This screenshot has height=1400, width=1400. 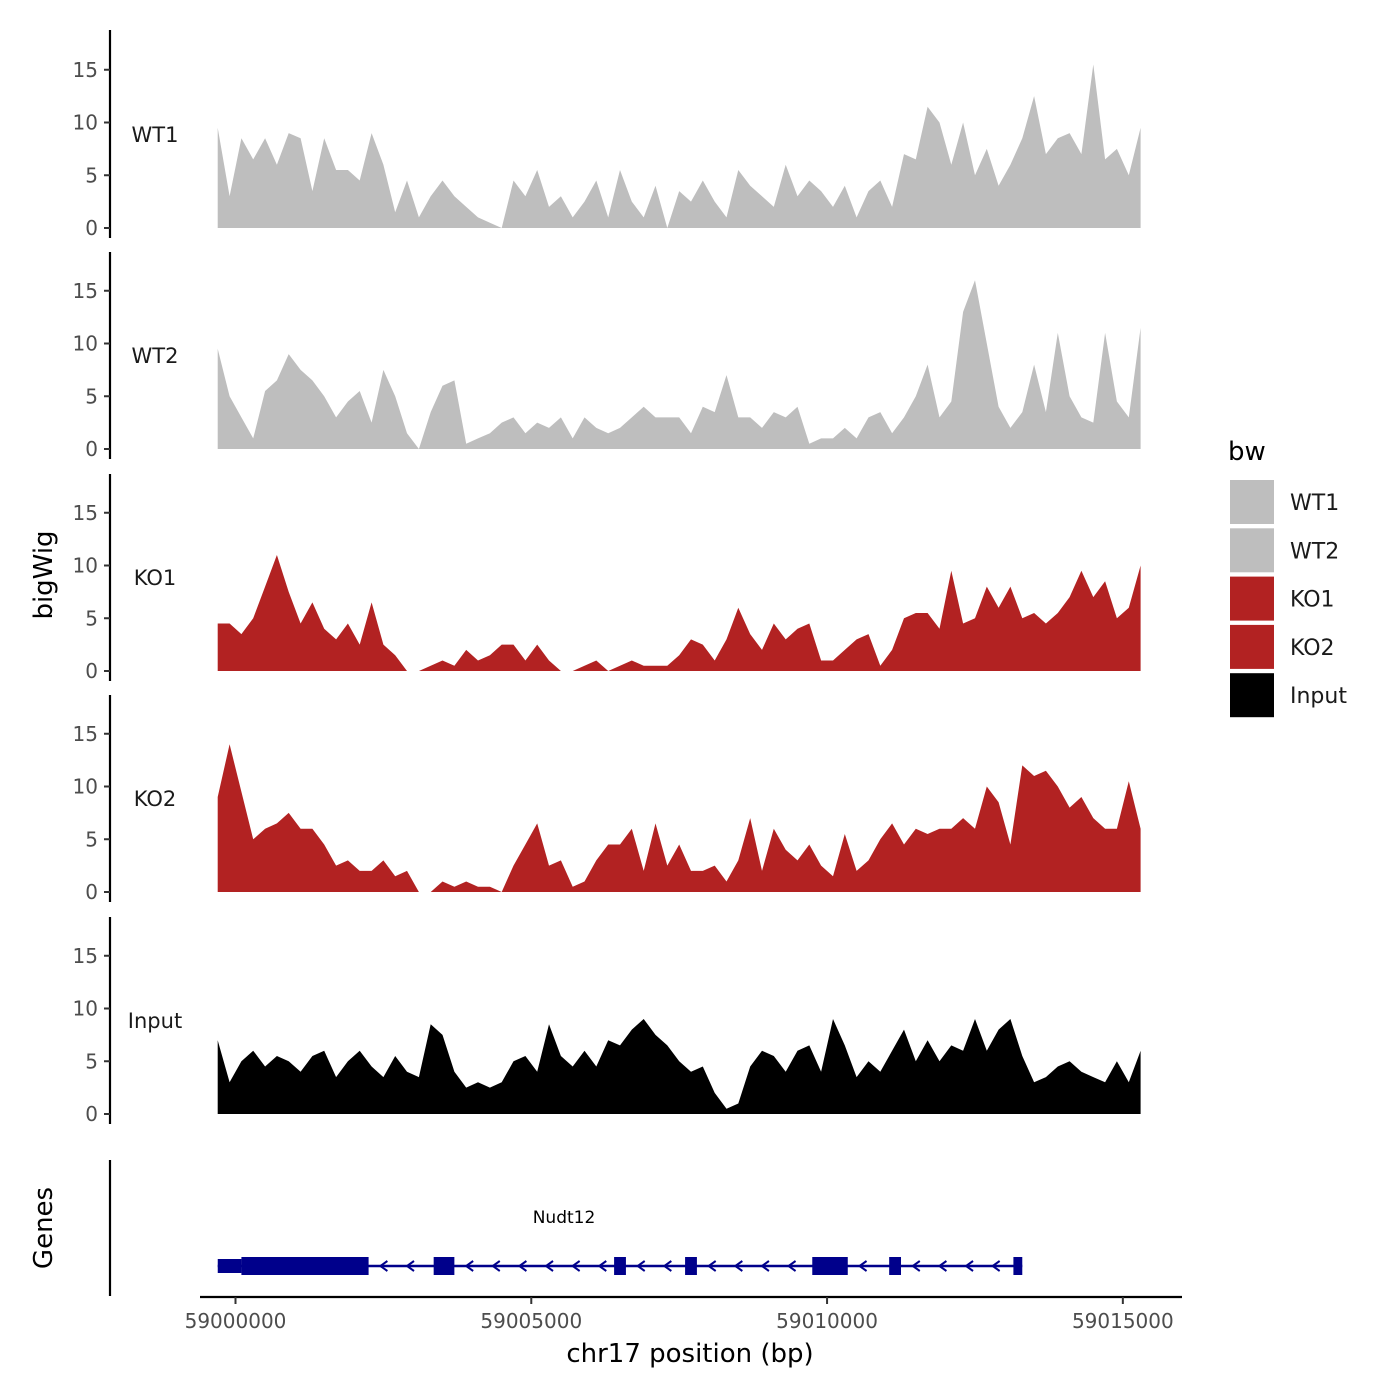 I want to click on y-tick-label-input-5: 5, so click(x=91, y=1061).